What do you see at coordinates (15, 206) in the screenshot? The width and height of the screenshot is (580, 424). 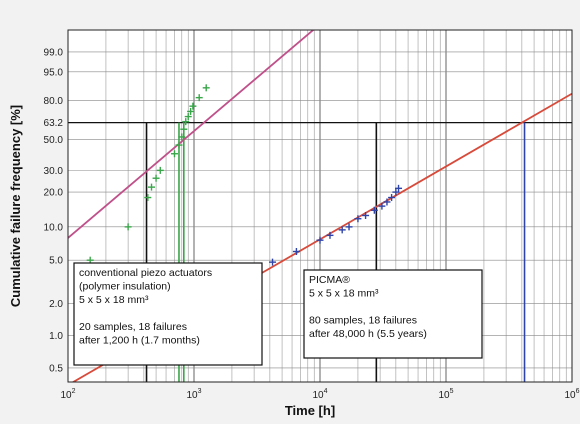 I see `y-axis-label: Cumulative failure frequency [%]` at bounding box center [15, 206].